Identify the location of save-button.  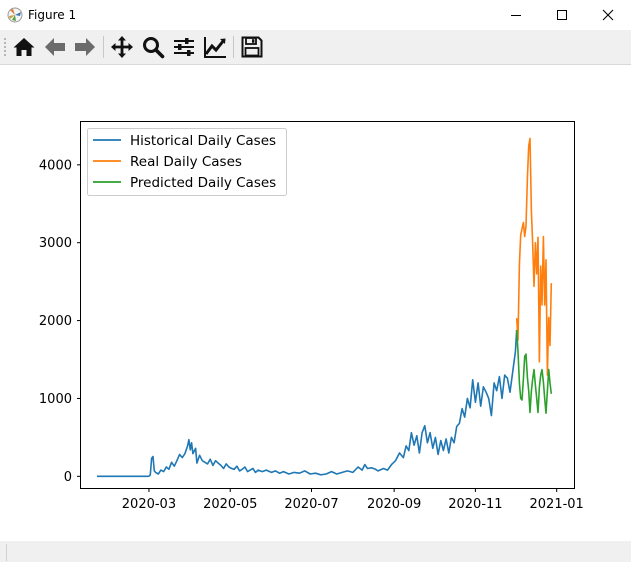
(252, 47).